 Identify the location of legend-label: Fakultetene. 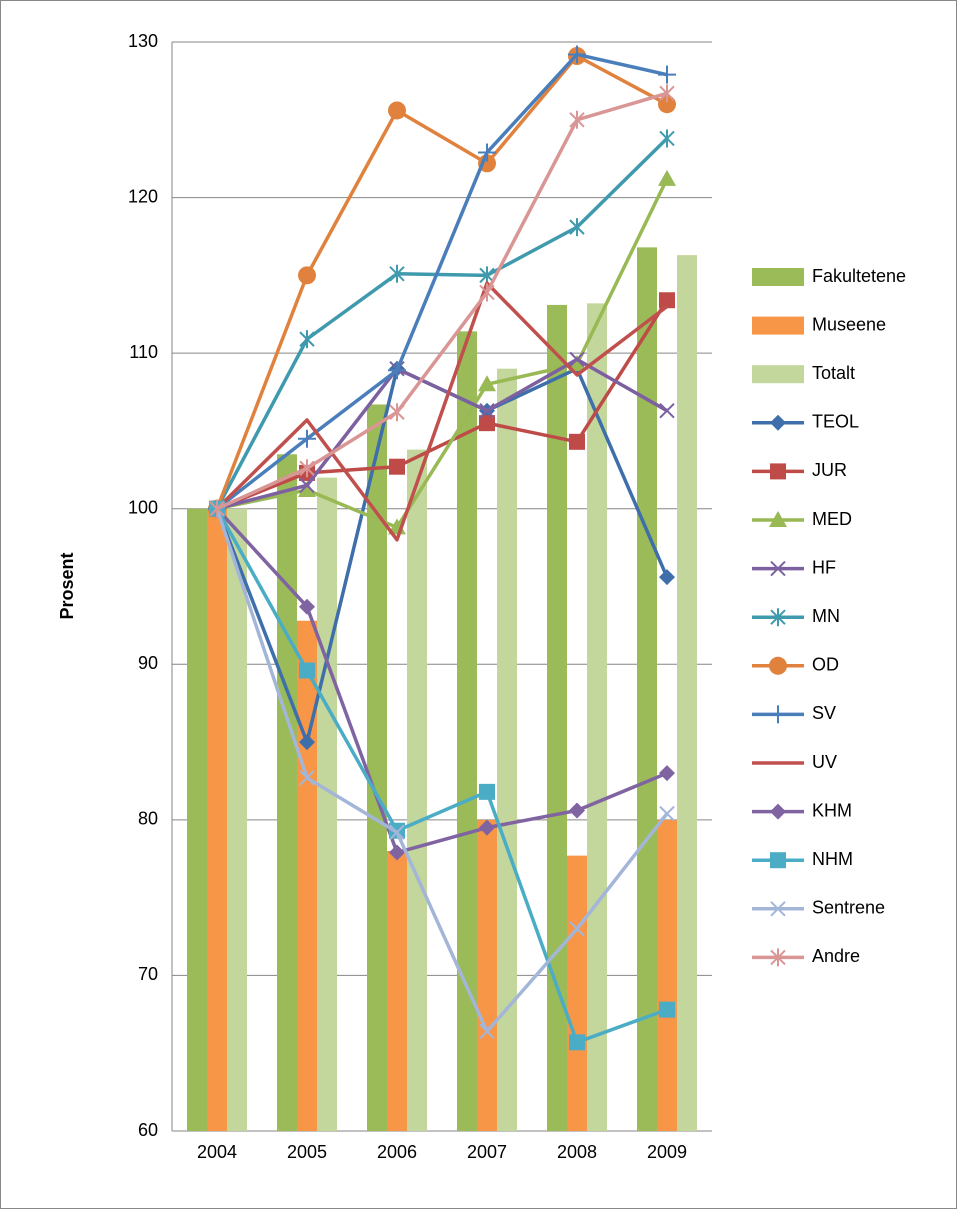
(859, 276).